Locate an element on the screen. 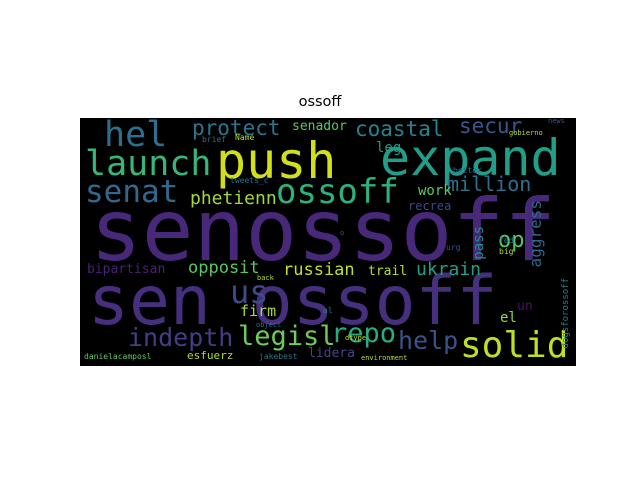  word-million: million is located at coordinates (489, 184).